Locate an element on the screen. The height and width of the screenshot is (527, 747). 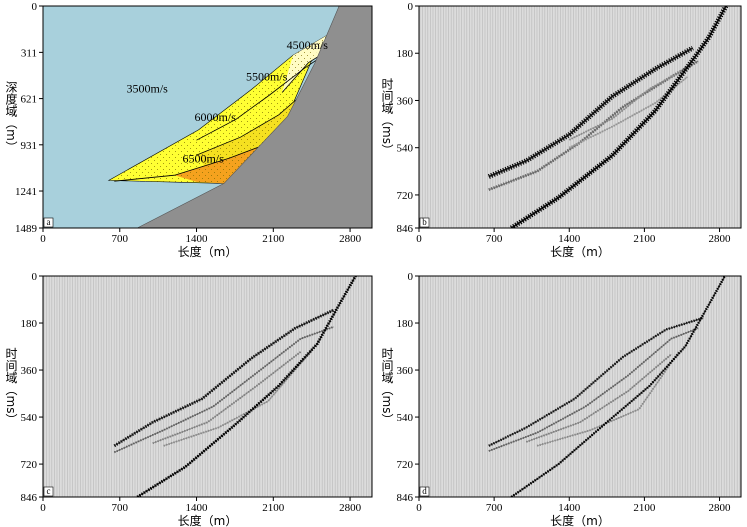
panel-tag: d is located at coordinates (424, 491).